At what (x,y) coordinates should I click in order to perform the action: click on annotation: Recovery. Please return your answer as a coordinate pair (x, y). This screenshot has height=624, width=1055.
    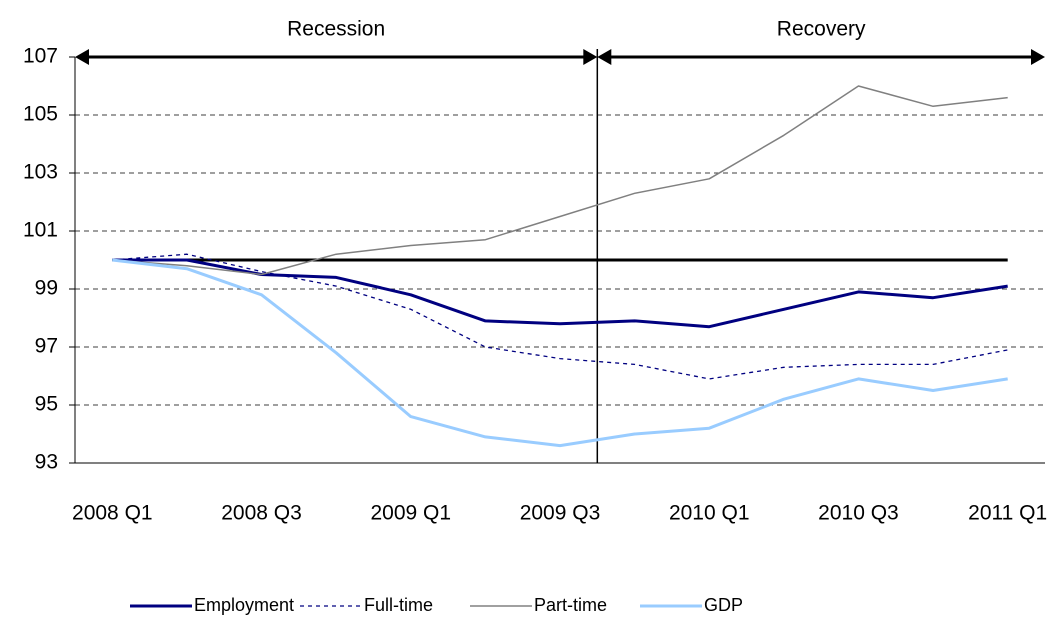
    Looking at the image, I should click on (821, 29).